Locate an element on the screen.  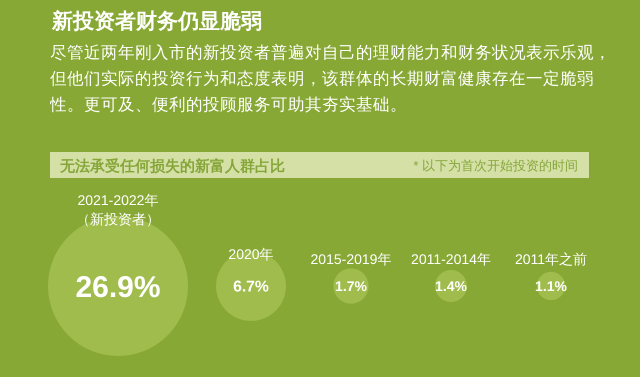
text: * 以下为首次开始投资的时间 is located at coordinates (495, 165).